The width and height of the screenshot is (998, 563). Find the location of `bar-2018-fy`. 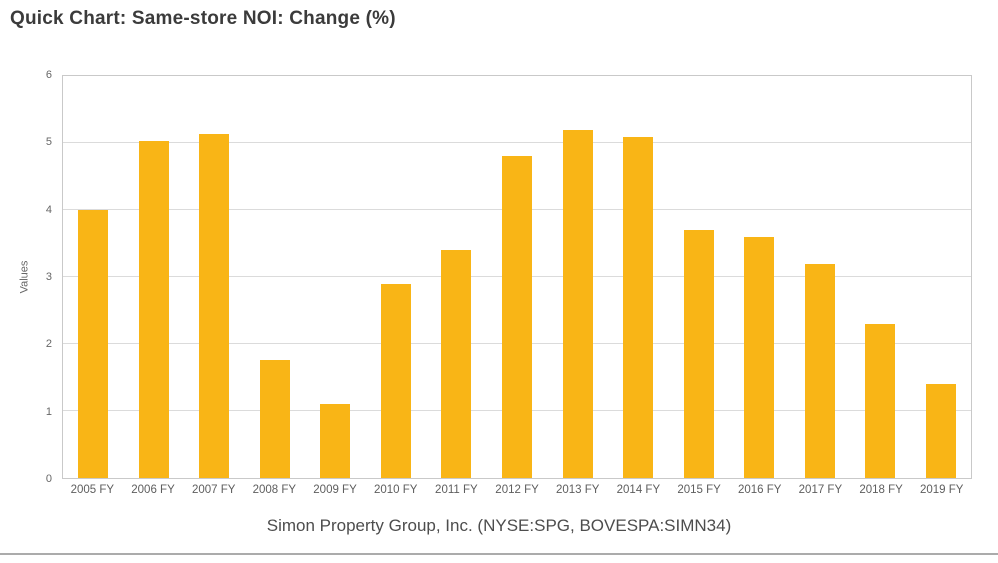

bar-2018-fy is located at coordinates (880, 400).